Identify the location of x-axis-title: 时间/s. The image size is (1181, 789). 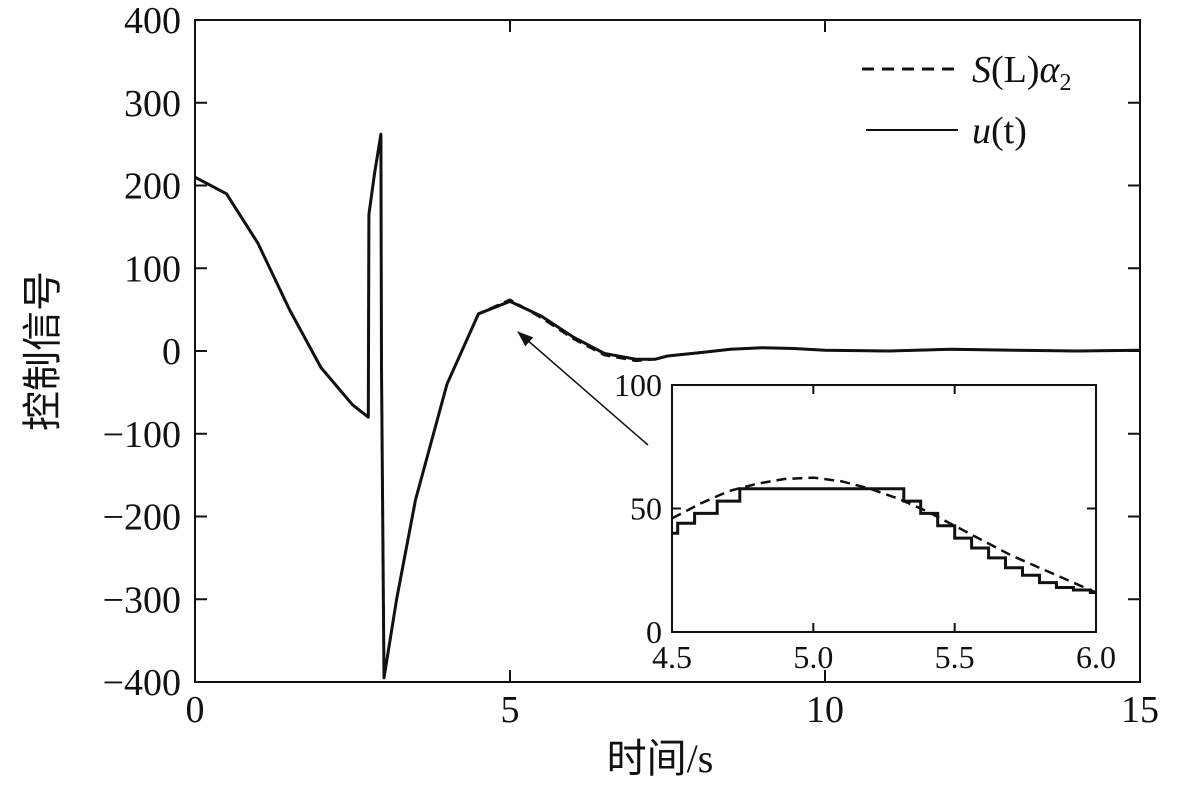
(660, 758).